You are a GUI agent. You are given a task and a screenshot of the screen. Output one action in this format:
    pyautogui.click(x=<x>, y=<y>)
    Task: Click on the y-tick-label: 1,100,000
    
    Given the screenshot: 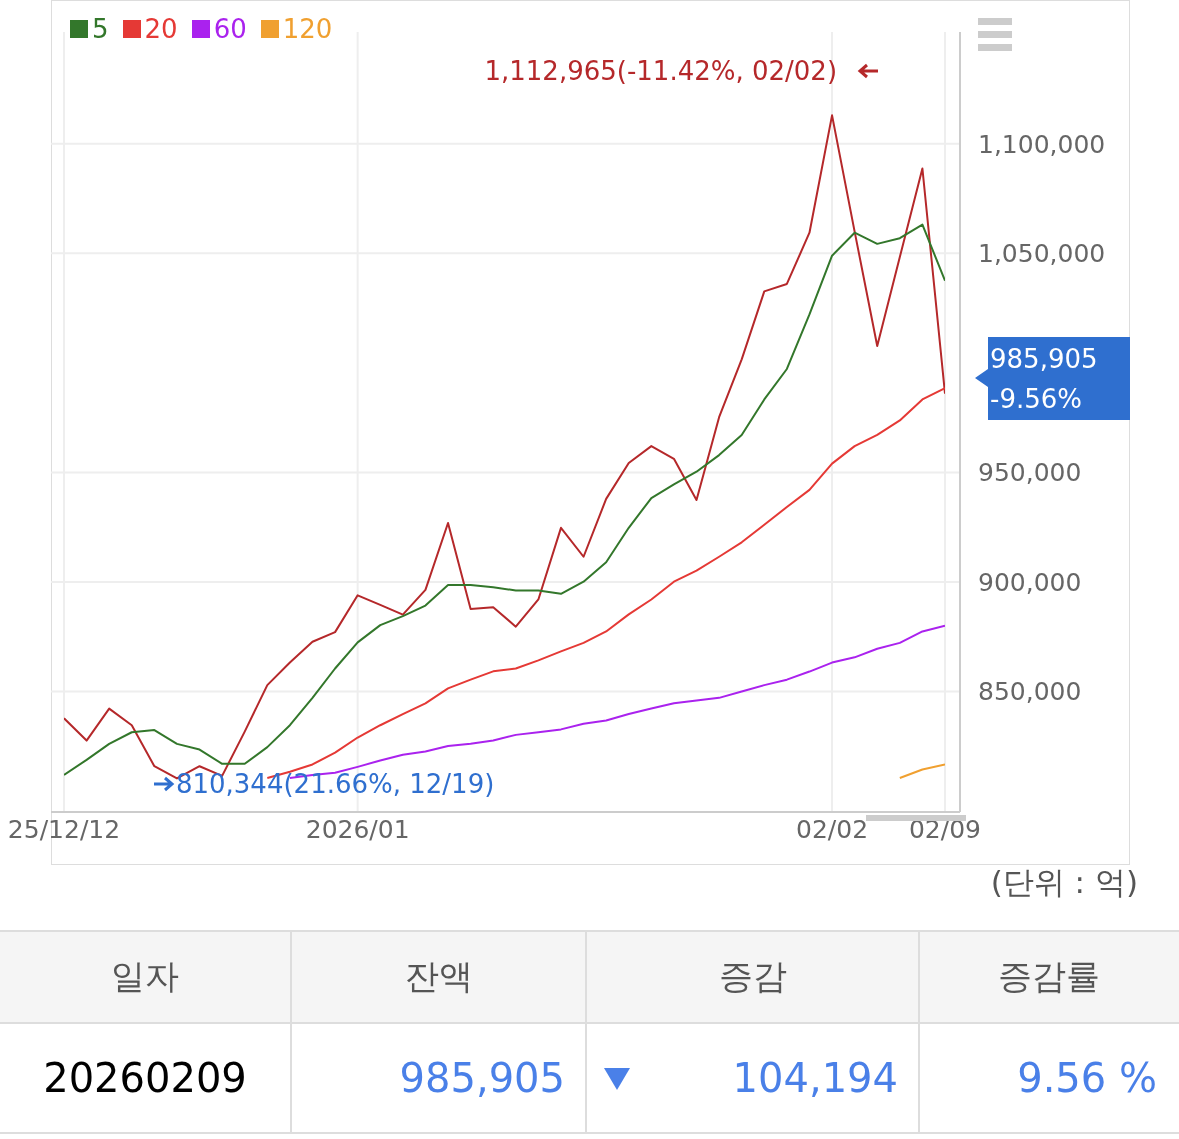 What is the action you would take?
    pyautogui.click(x=1042, y=144)
    